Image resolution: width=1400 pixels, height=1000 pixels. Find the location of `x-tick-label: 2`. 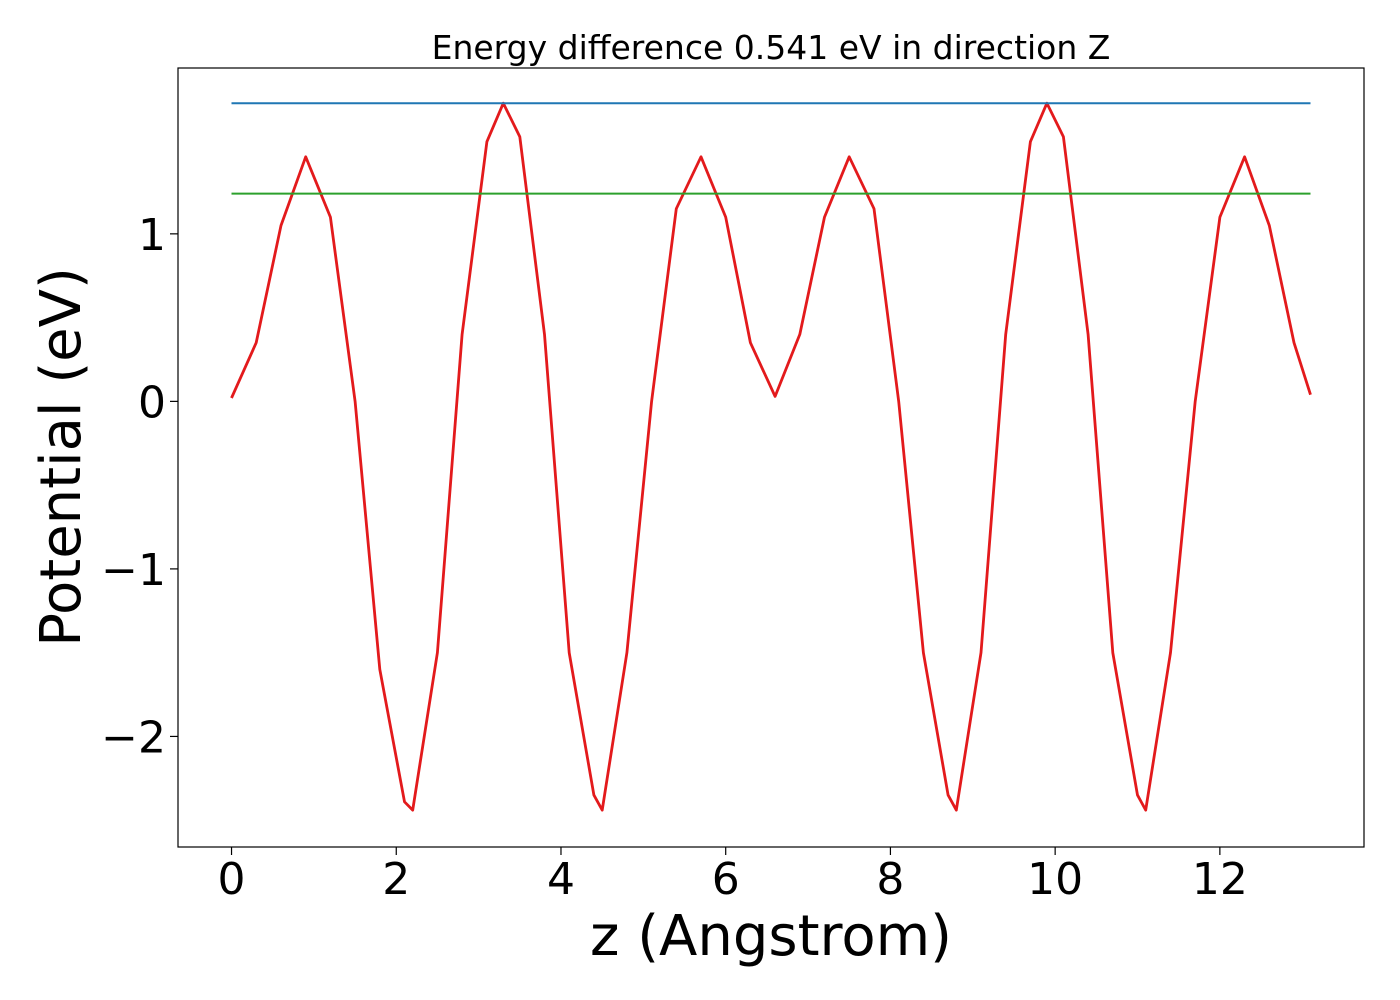

x-tick-label: 2 is located at coordinates (396, 879).